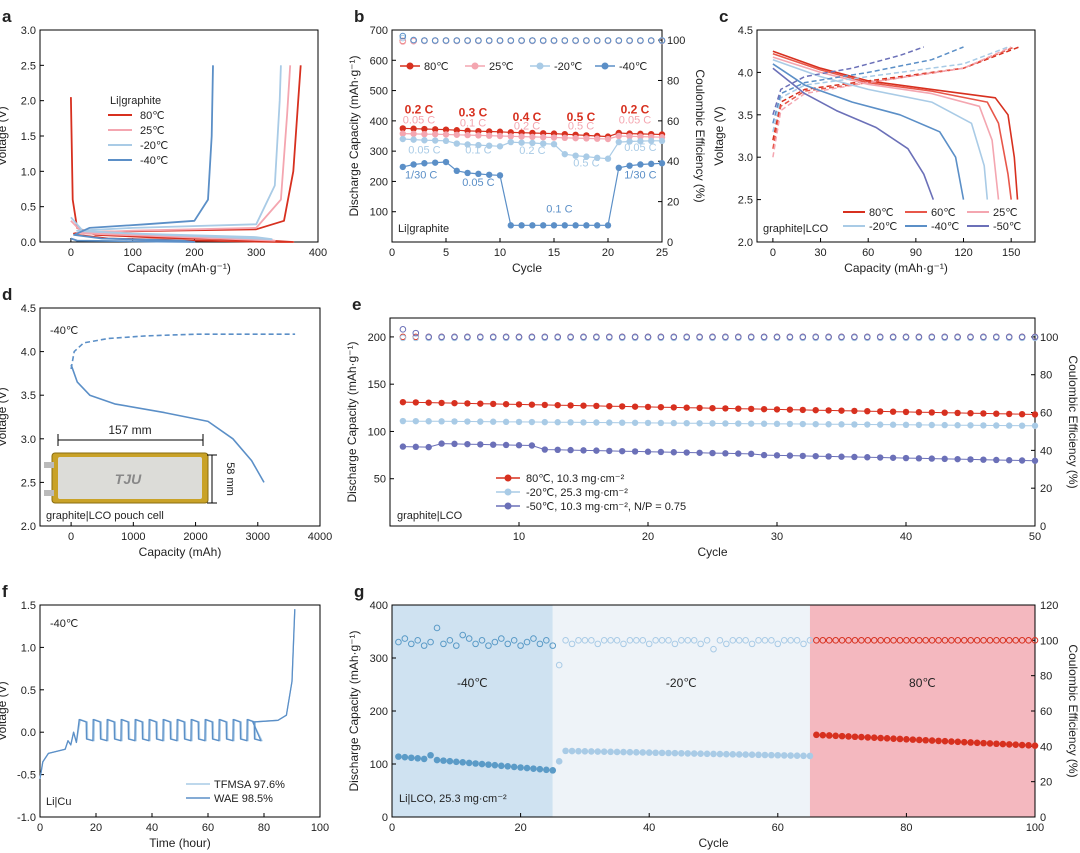  What do you see at coordinates (1049, 641) in the screenshot?
I see `panel-g-y2tick-label: 100` at bounding box center [1049, 641].